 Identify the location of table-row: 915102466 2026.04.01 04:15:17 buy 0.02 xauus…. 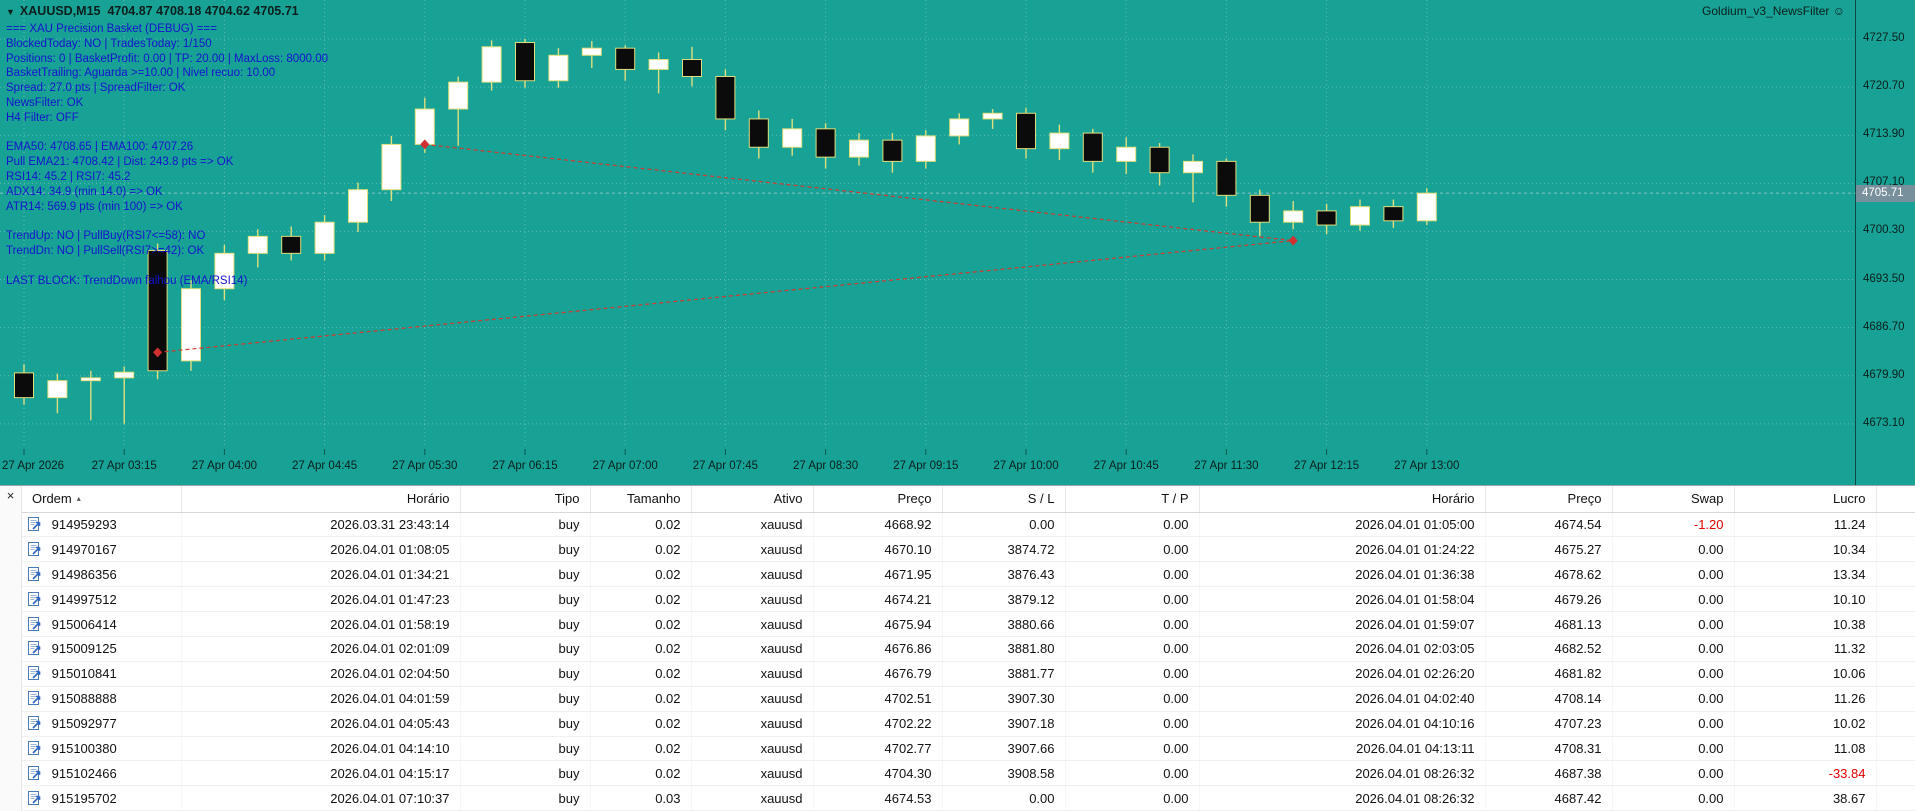
(968, 773).